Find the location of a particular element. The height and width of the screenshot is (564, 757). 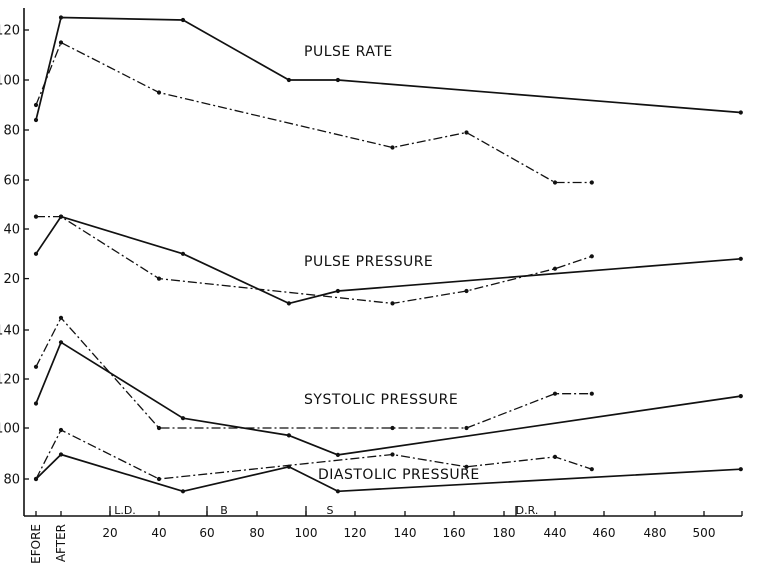

y-tick-label: 20 is located at coordinates (11, 279).